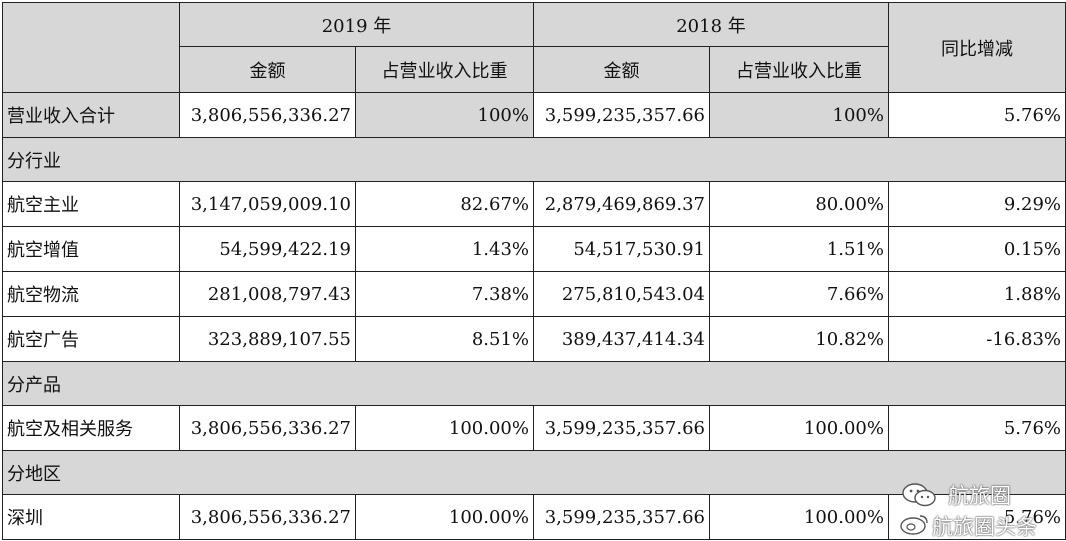 The height and width of the screenshot is (541, 1066). I want to click on section-row-industry: 分行业, so click(534, 159).